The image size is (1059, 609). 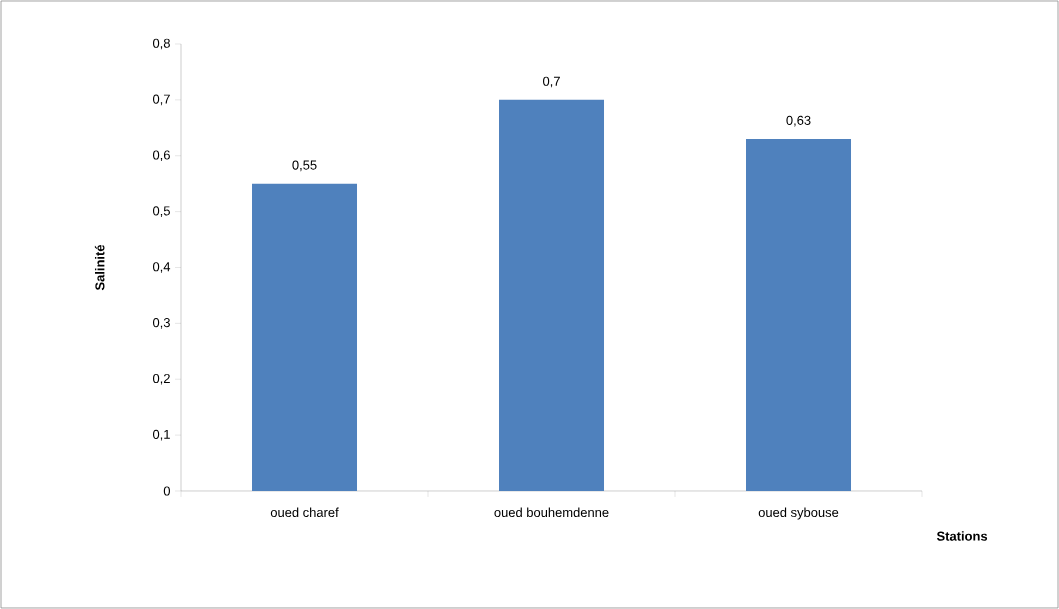 What do you see at coordinates (798, 513) in the screenshot?
I see `x-tick-label: oued sybouse` at bounding box center [798, 513].